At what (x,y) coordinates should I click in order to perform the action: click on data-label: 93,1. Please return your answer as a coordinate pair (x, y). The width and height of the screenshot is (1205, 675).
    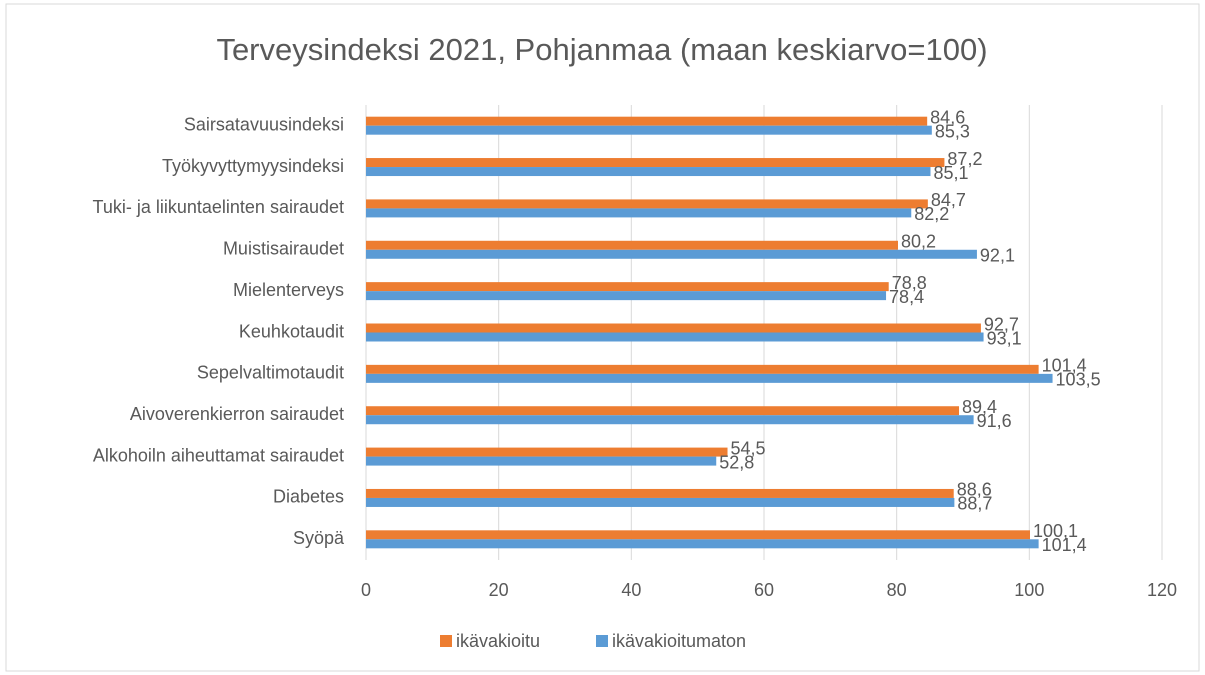
    Looking at the image, I should click on (1004, 338).